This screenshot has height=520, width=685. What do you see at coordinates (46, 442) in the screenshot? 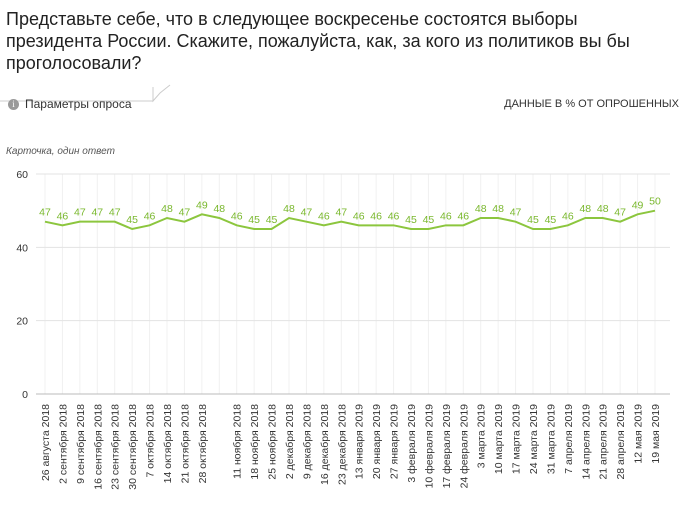
I see `x-tick-label: 26 августа 2018` at bounding box center [46, 442].